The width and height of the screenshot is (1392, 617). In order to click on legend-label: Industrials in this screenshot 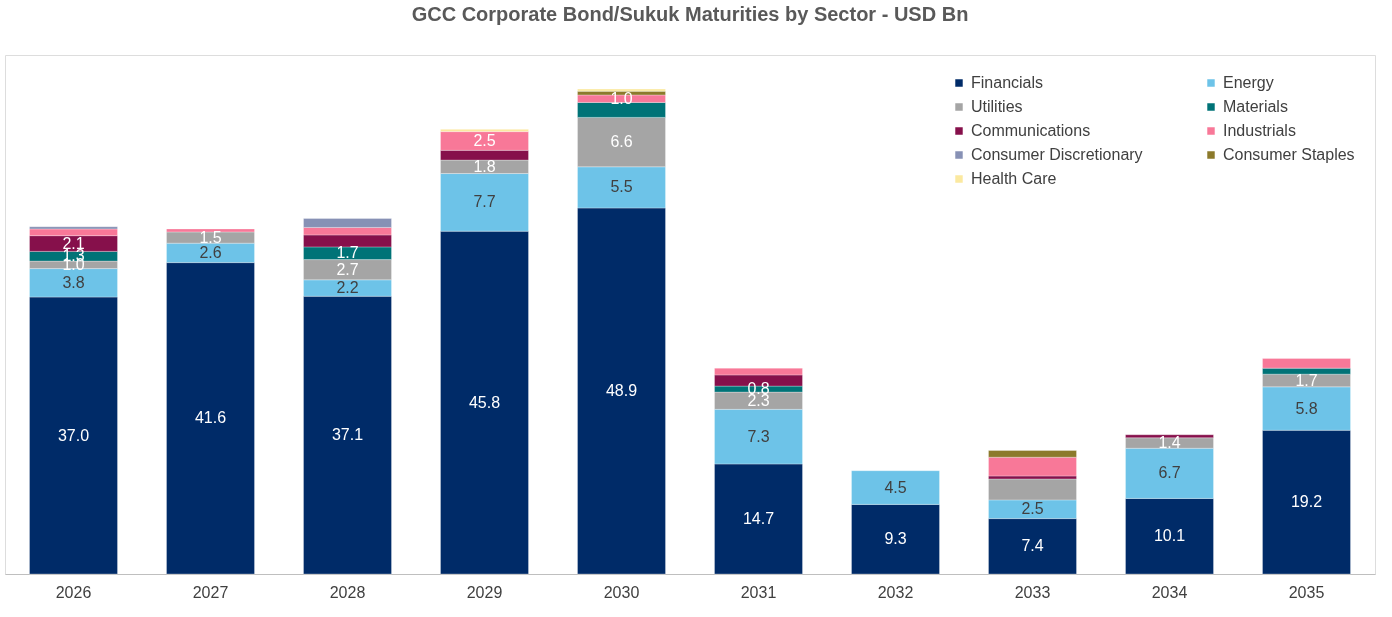, I will do `click(1259, 130)`.